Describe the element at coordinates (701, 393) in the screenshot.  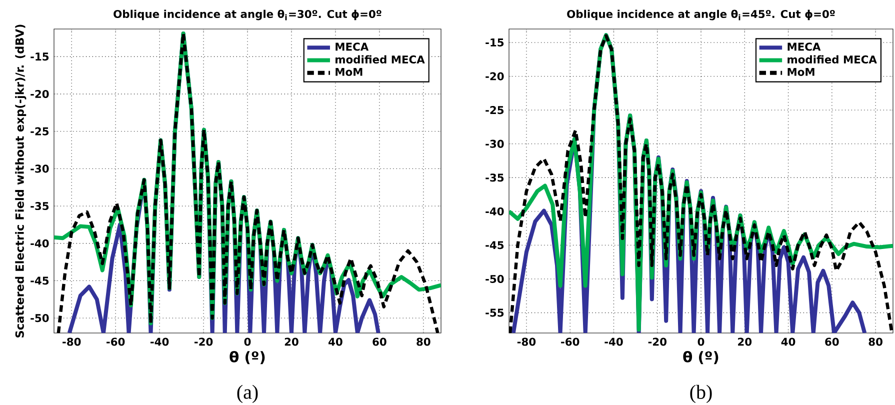
I see `text: (b)` at that location.